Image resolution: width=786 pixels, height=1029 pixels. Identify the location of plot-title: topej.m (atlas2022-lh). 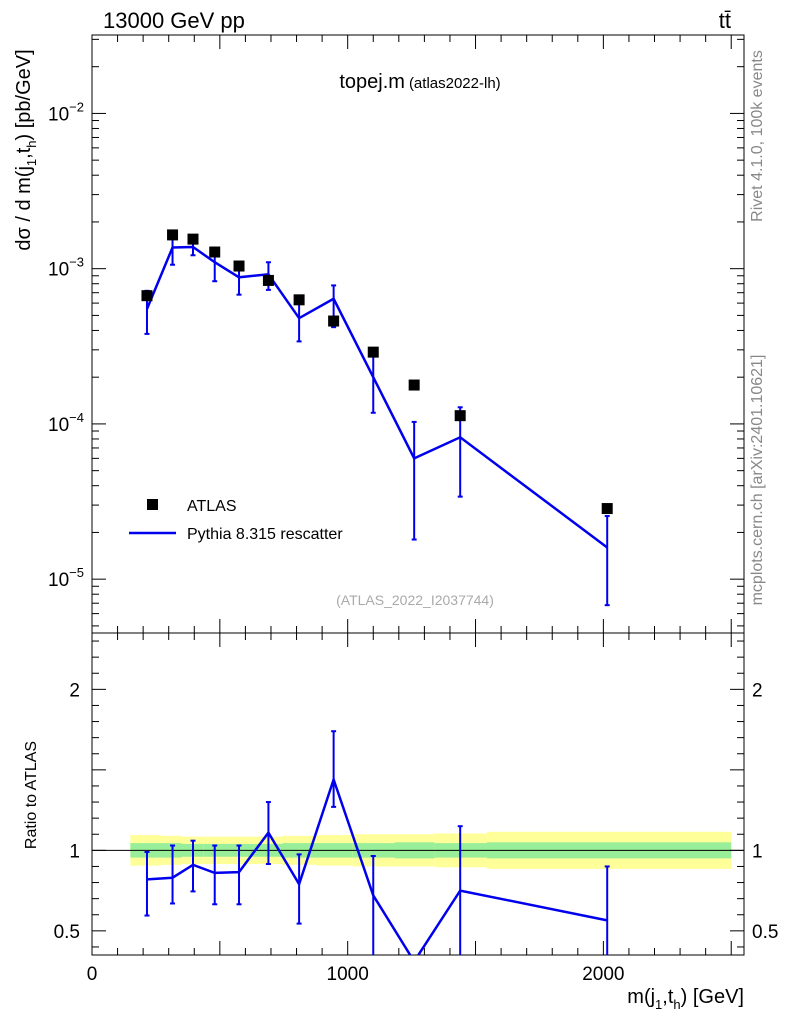
(419, 82).